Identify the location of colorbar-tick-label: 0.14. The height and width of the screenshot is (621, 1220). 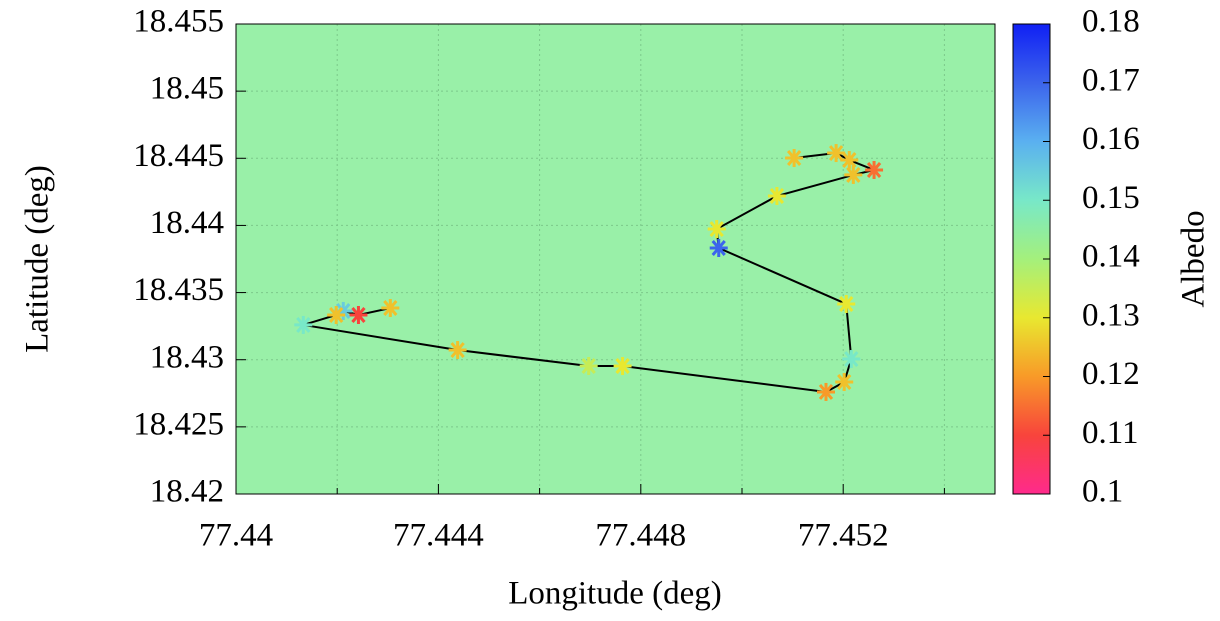
(1111, 257).